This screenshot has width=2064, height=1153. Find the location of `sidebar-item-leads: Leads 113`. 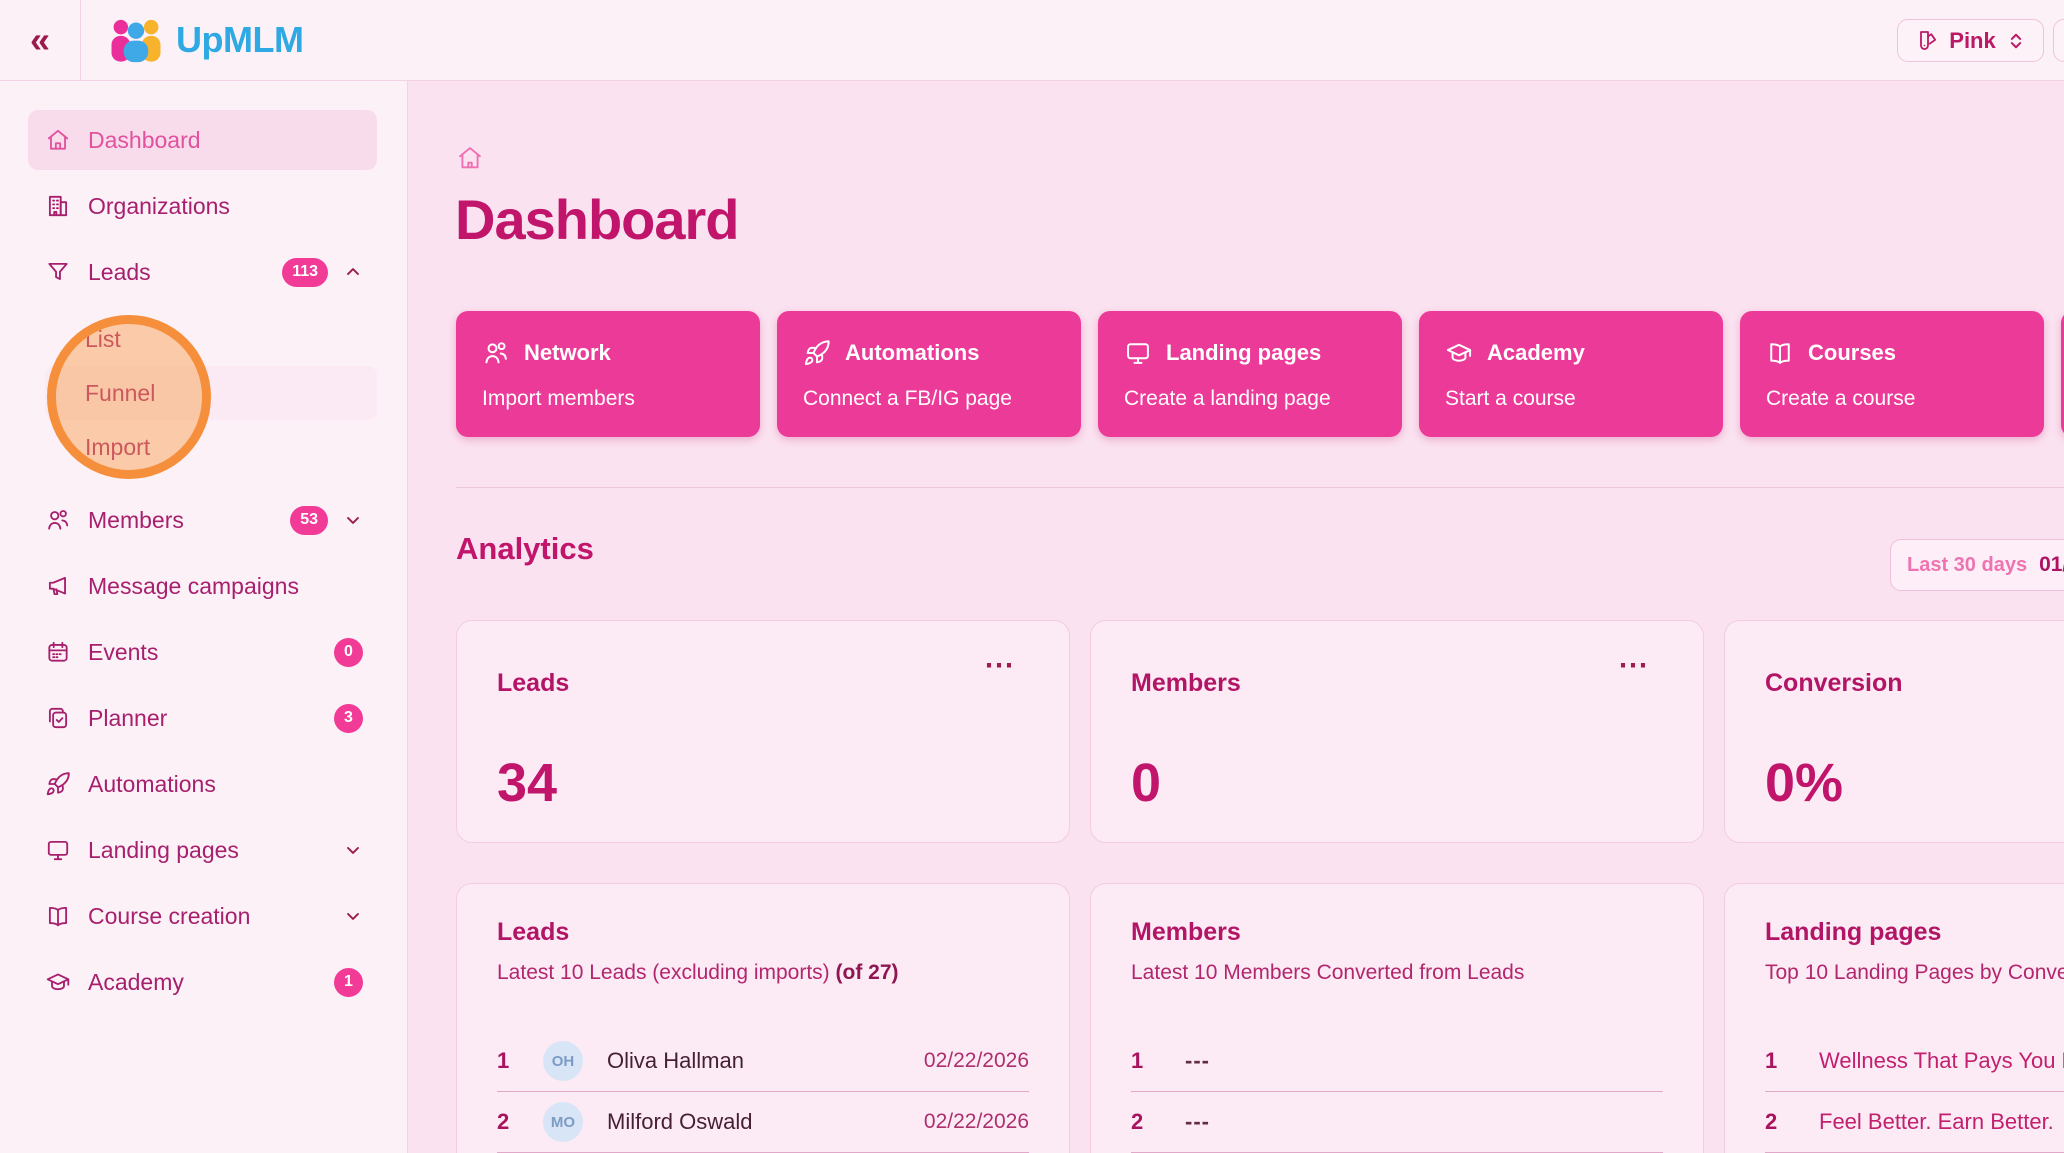

sidebar-item-leads: Leads 113 is located at coordinates (202, 272).